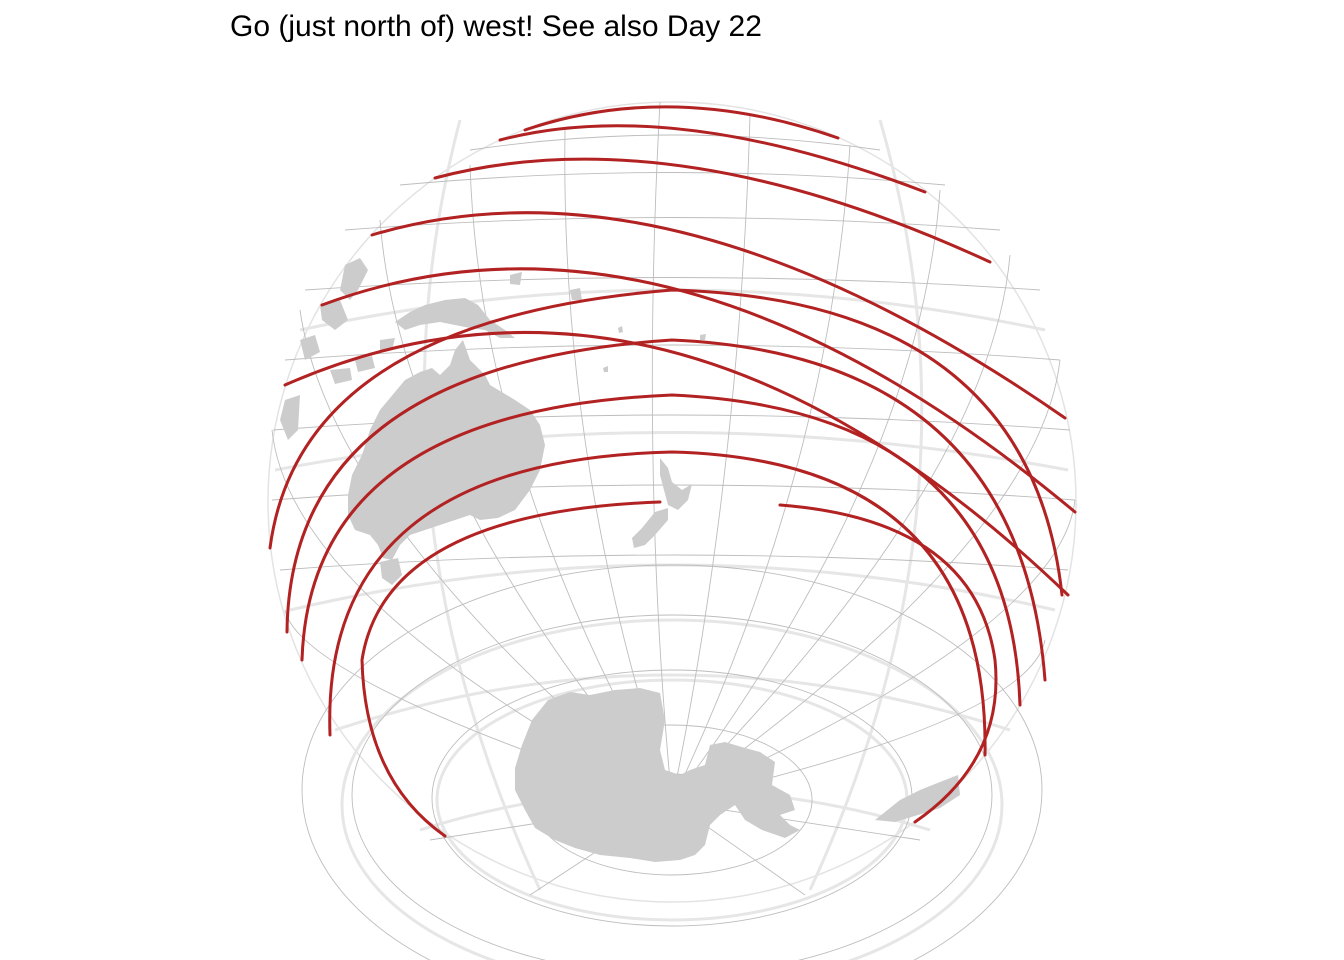 This screenshot has width=1344, height=960. What do you see at coordinates (455, 318) in the screenshot?
I see `land-new-guinea` at bounding box center [455, 318].